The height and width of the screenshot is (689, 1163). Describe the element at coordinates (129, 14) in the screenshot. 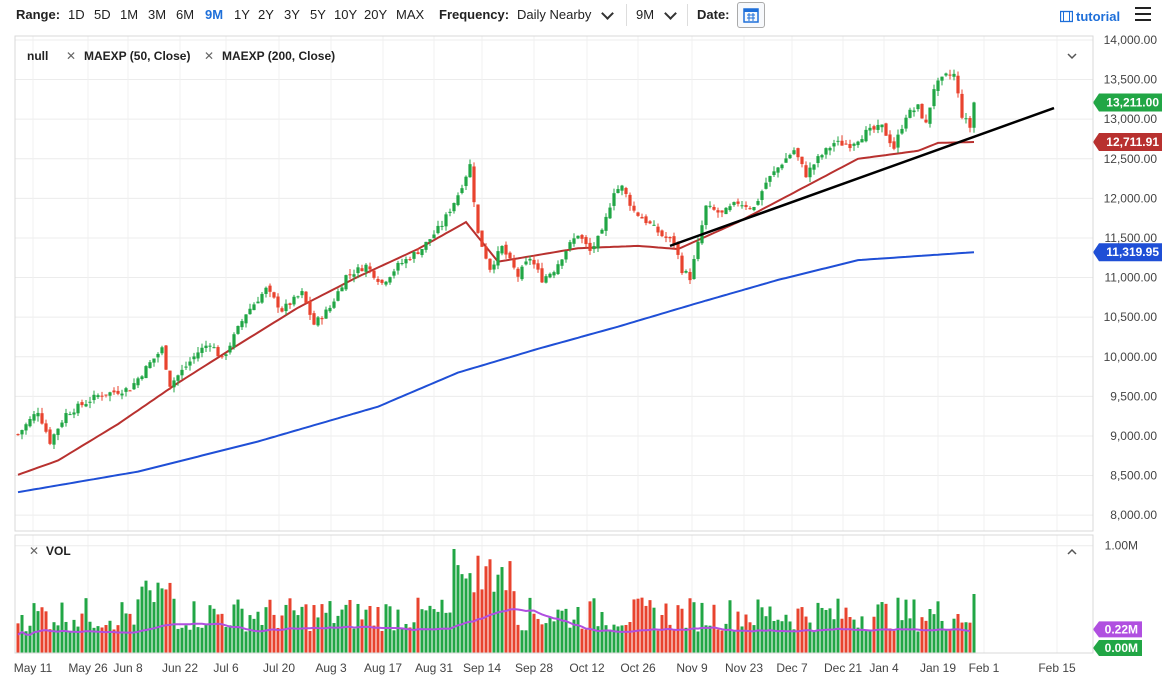

I see `range-button-1m: 1M` at that location.